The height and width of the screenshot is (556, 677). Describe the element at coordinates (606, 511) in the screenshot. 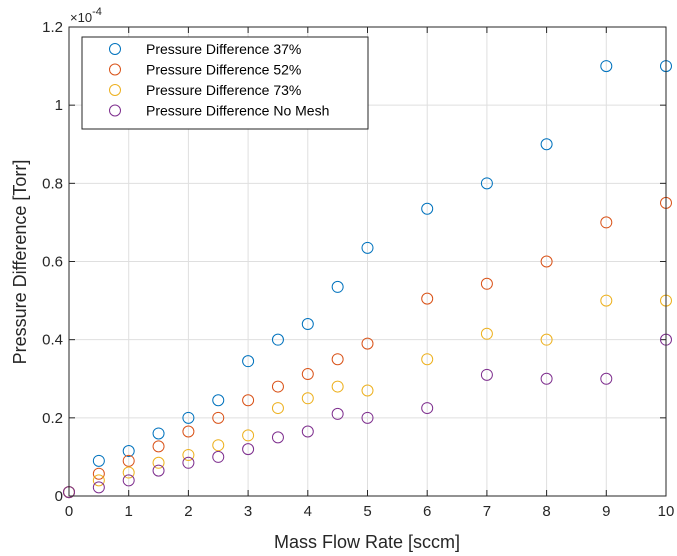

I see `x-tick-label: 9` at that location.